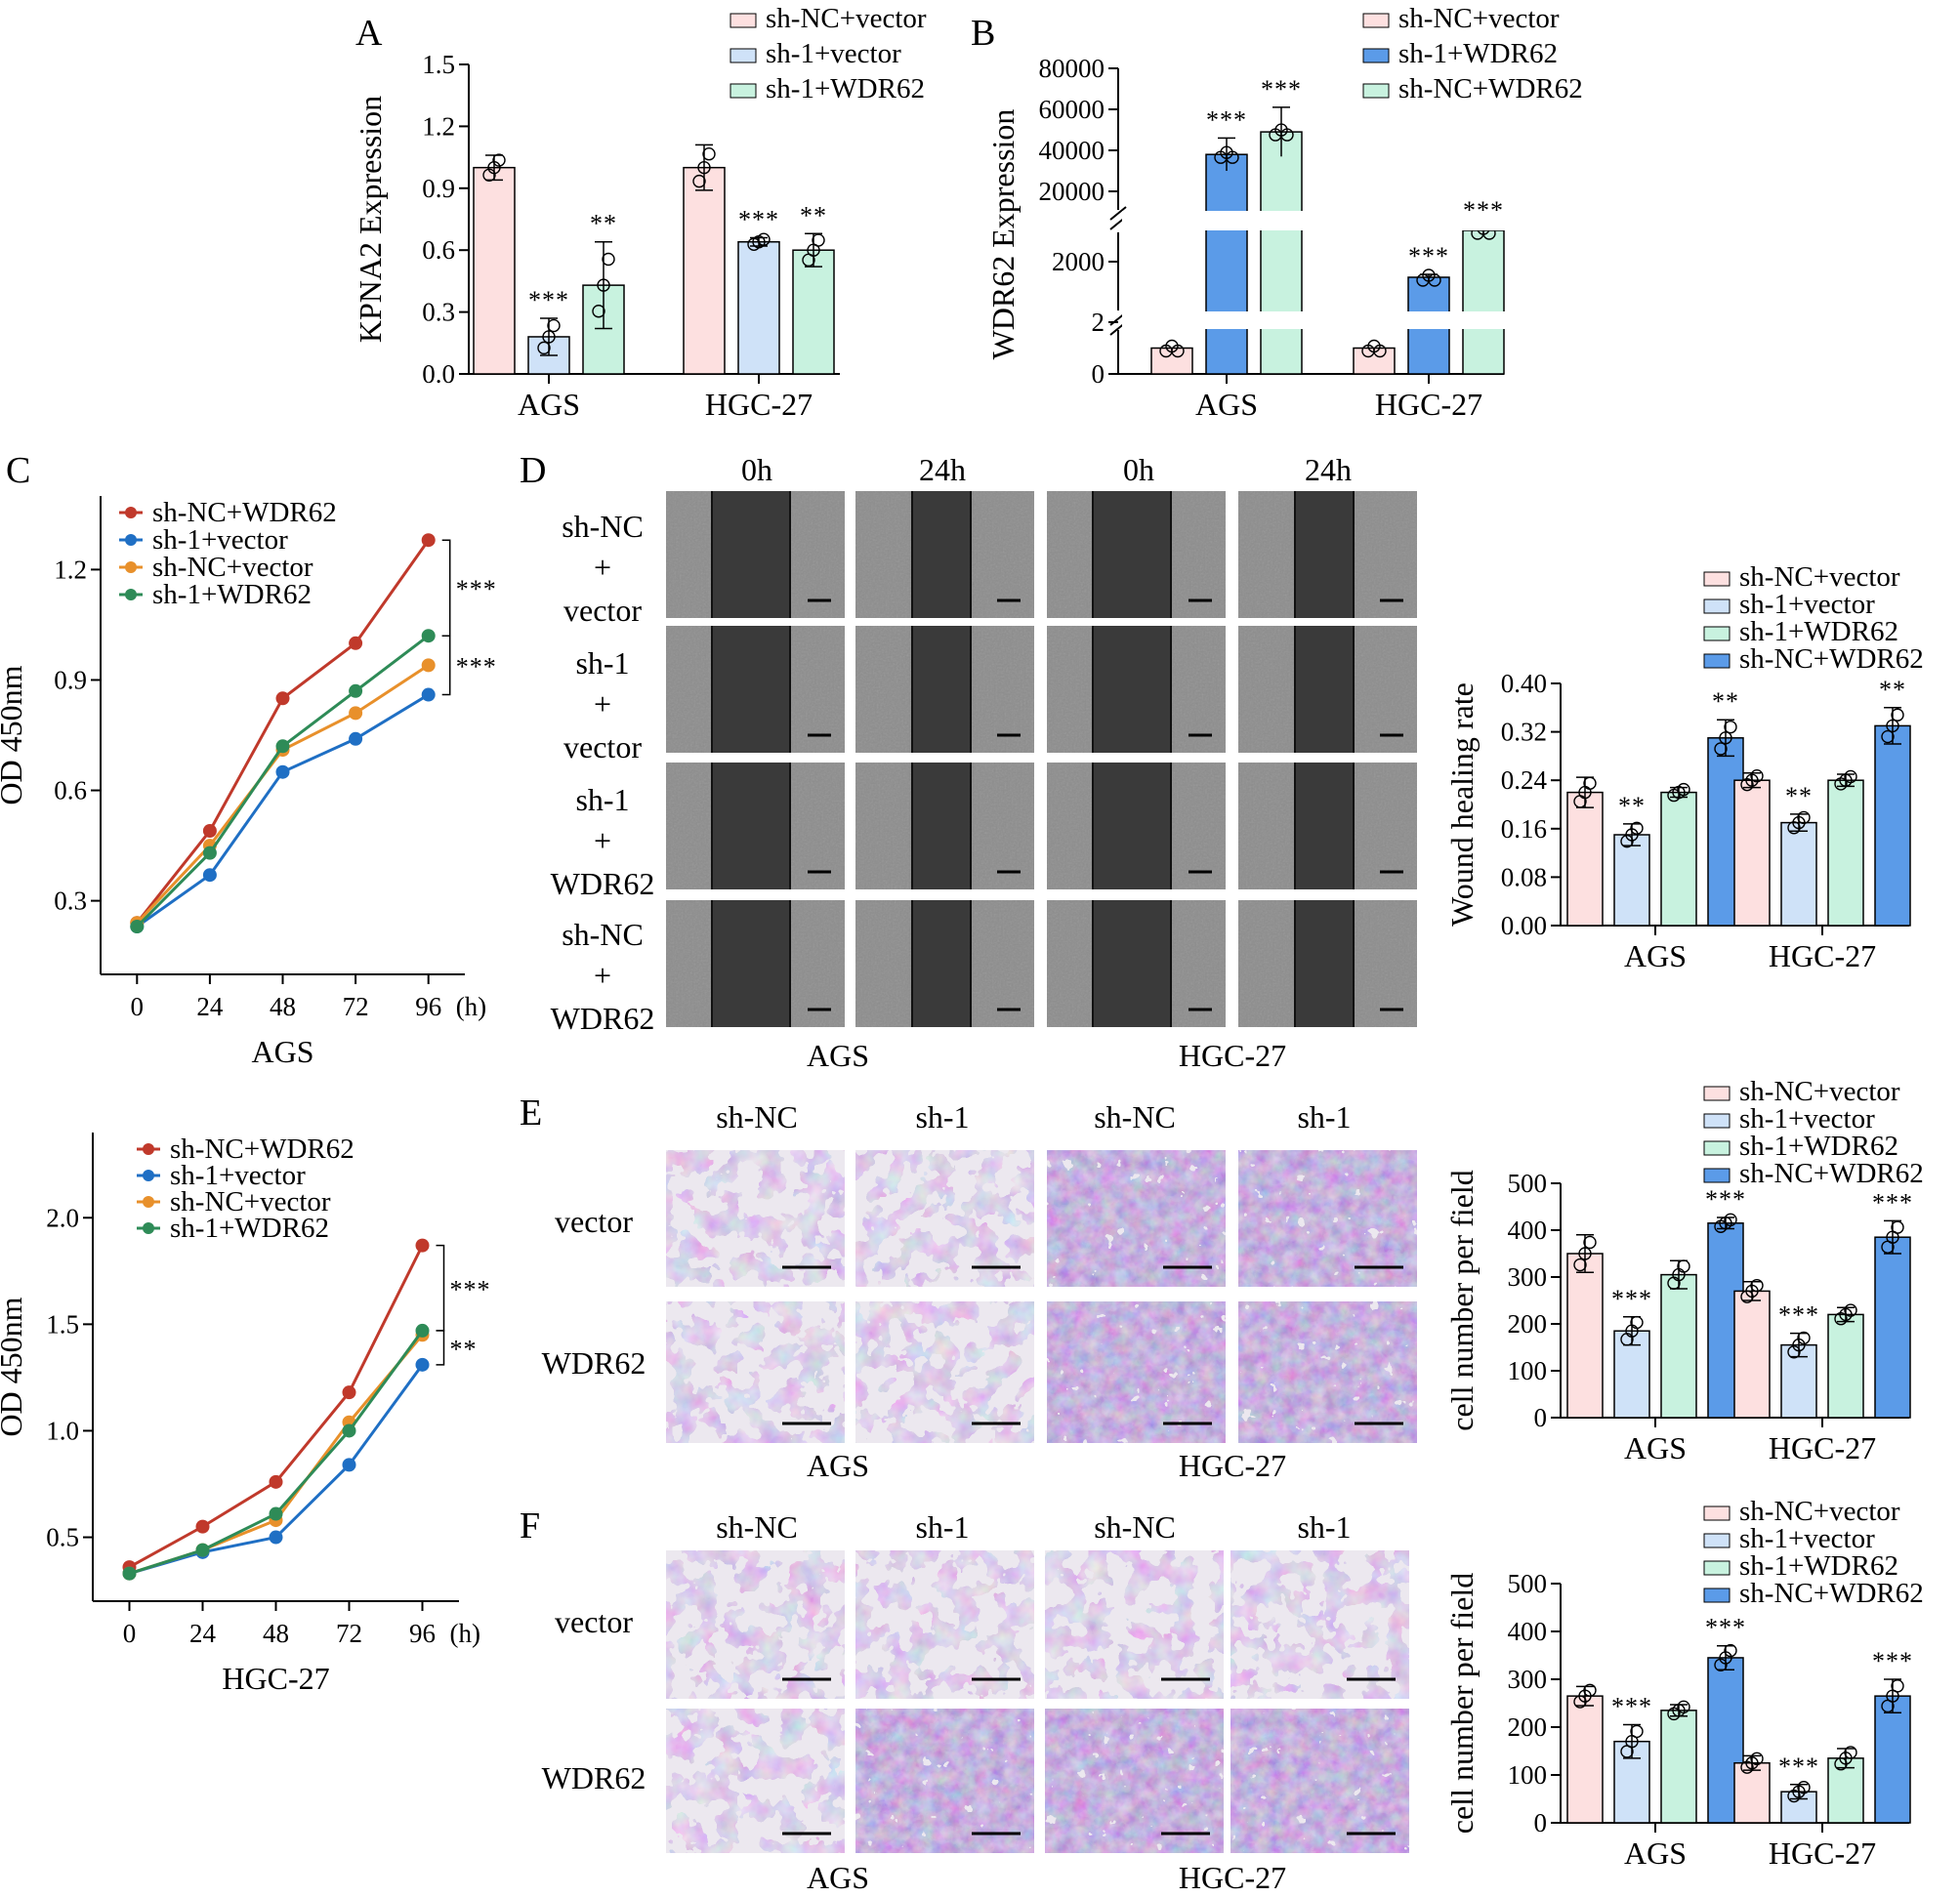 The image size is (1960, 1897). Describe the element at coordinates (62, 1324) in the screenshot. I see `y-tick-label: 1.5` at that location.